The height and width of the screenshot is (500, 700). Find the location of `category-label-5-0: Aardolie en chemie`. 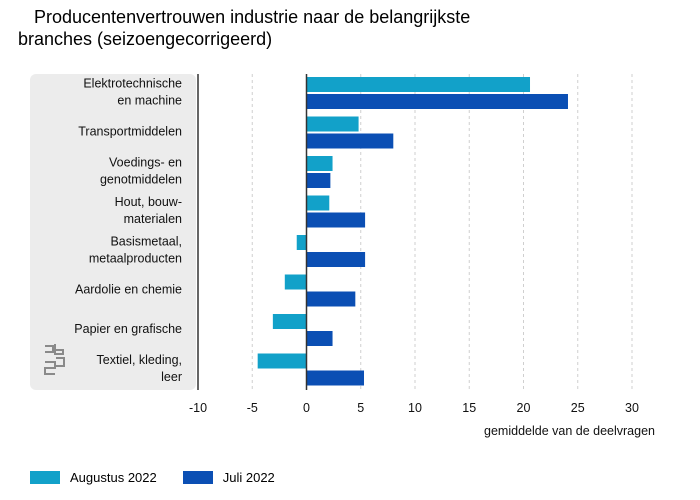

category-label-5-0: Aardolie en chemie is located at coordinates (128, 289).